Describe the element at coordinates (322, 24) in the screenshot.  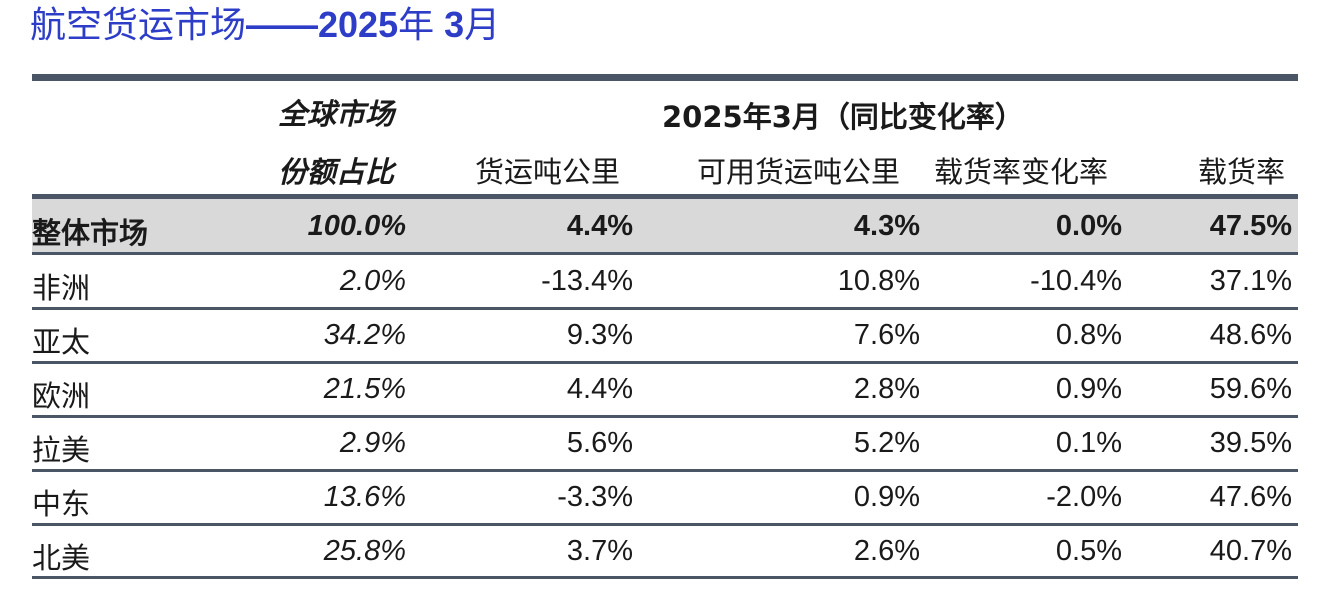
I see `title-year: ——2025` at that location.